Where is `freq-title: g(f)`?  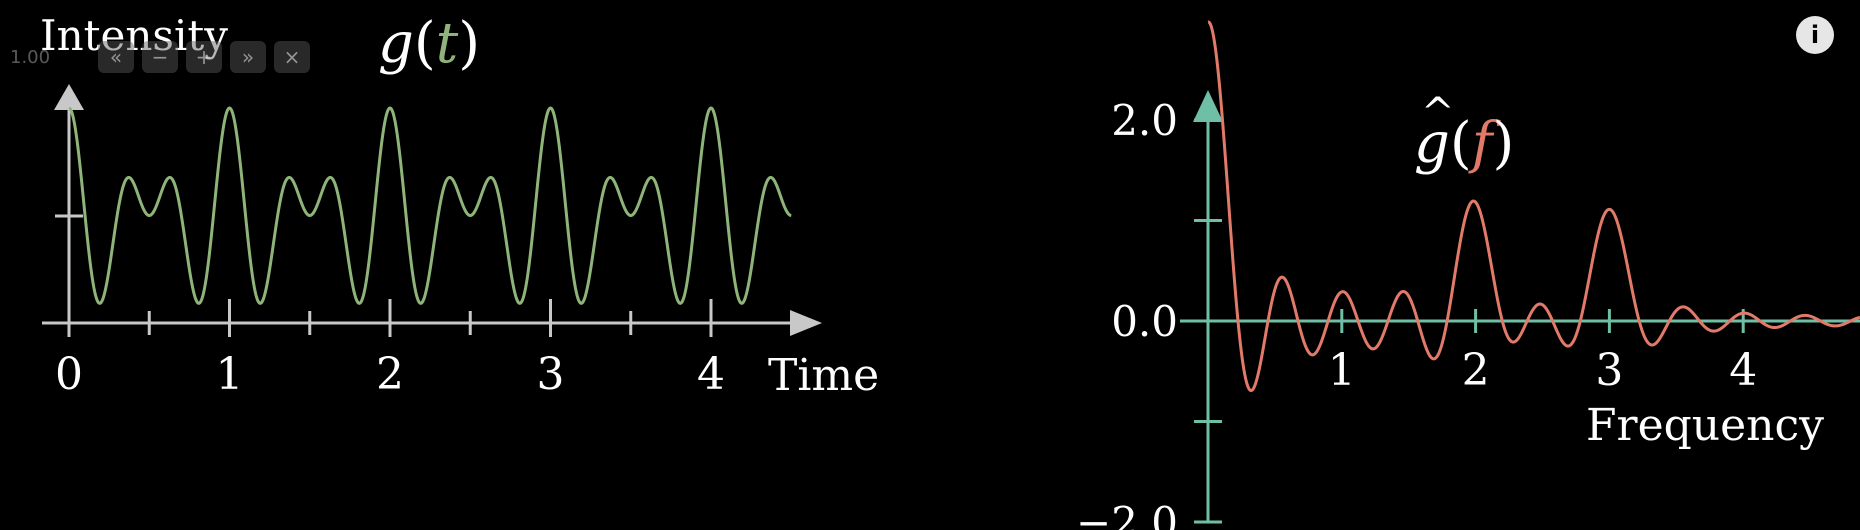
freq-title: g(f) is located at coordinates (1464, 143).